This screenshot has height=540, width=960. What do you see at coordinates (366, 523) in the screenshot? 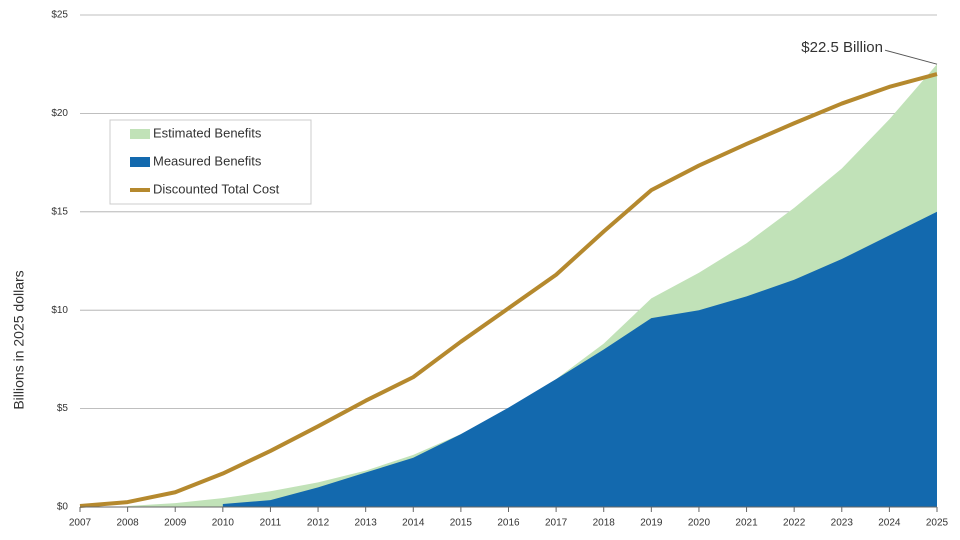
I see `x-tick-label: 2013` at bounding box center [366, 523].